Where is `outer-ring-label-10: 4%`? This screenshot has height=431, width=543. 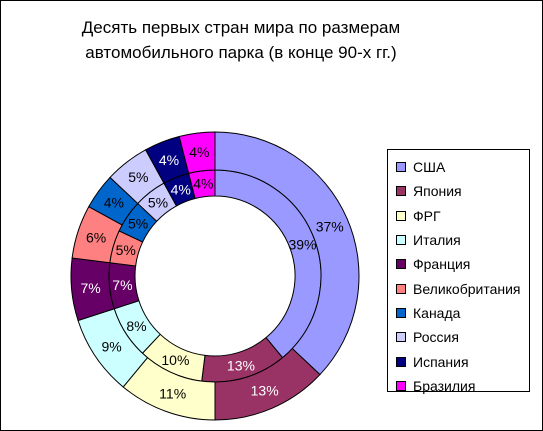 outer-ring-label-10: 4% is located at coordinates (199, 152).